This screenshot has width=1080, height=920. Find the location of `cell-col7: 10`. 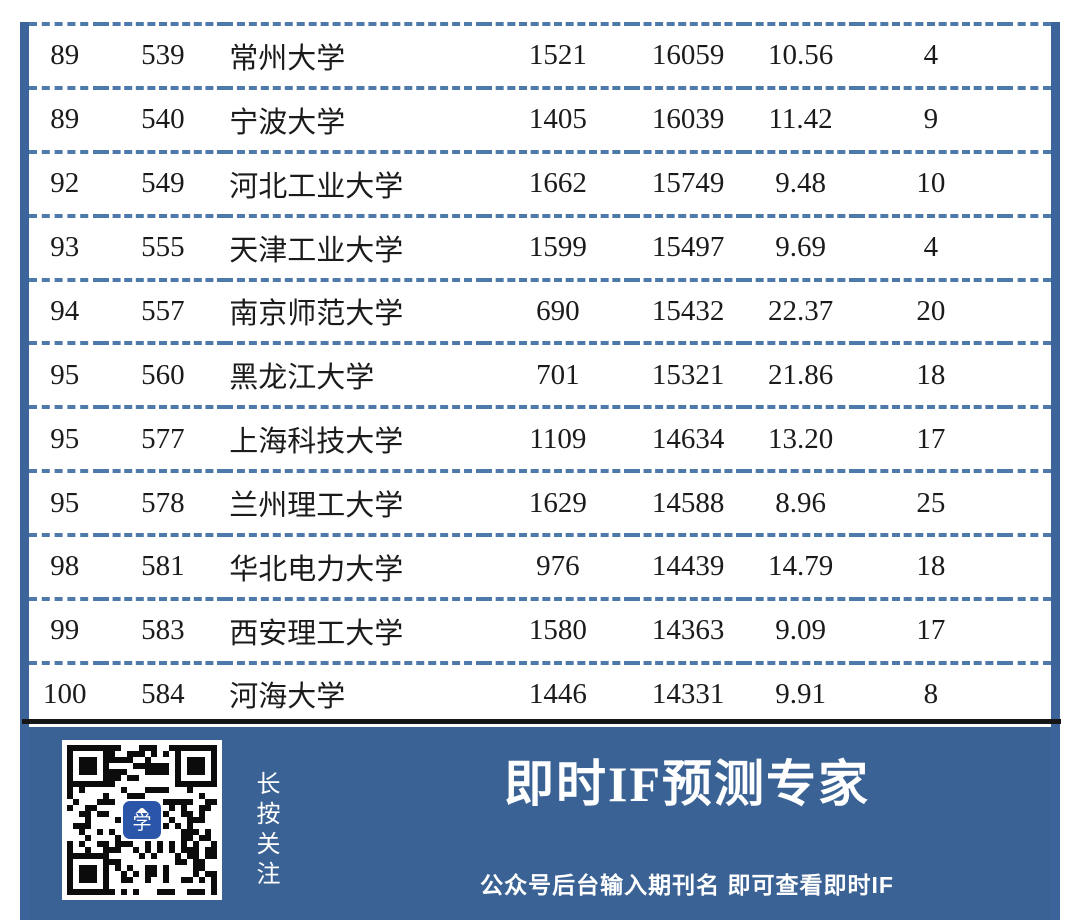

cell-col7: 10 is located at coordinates (930, 182).